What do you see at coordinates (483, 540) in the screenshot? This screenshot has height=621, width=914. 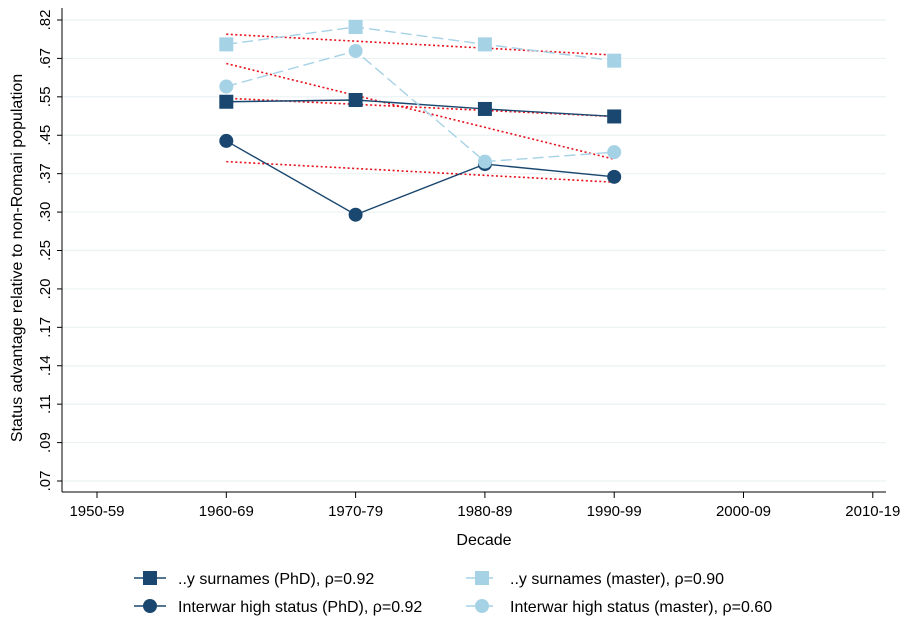 I see `x-axis-label: Decade` at bounding box center [483, 540].